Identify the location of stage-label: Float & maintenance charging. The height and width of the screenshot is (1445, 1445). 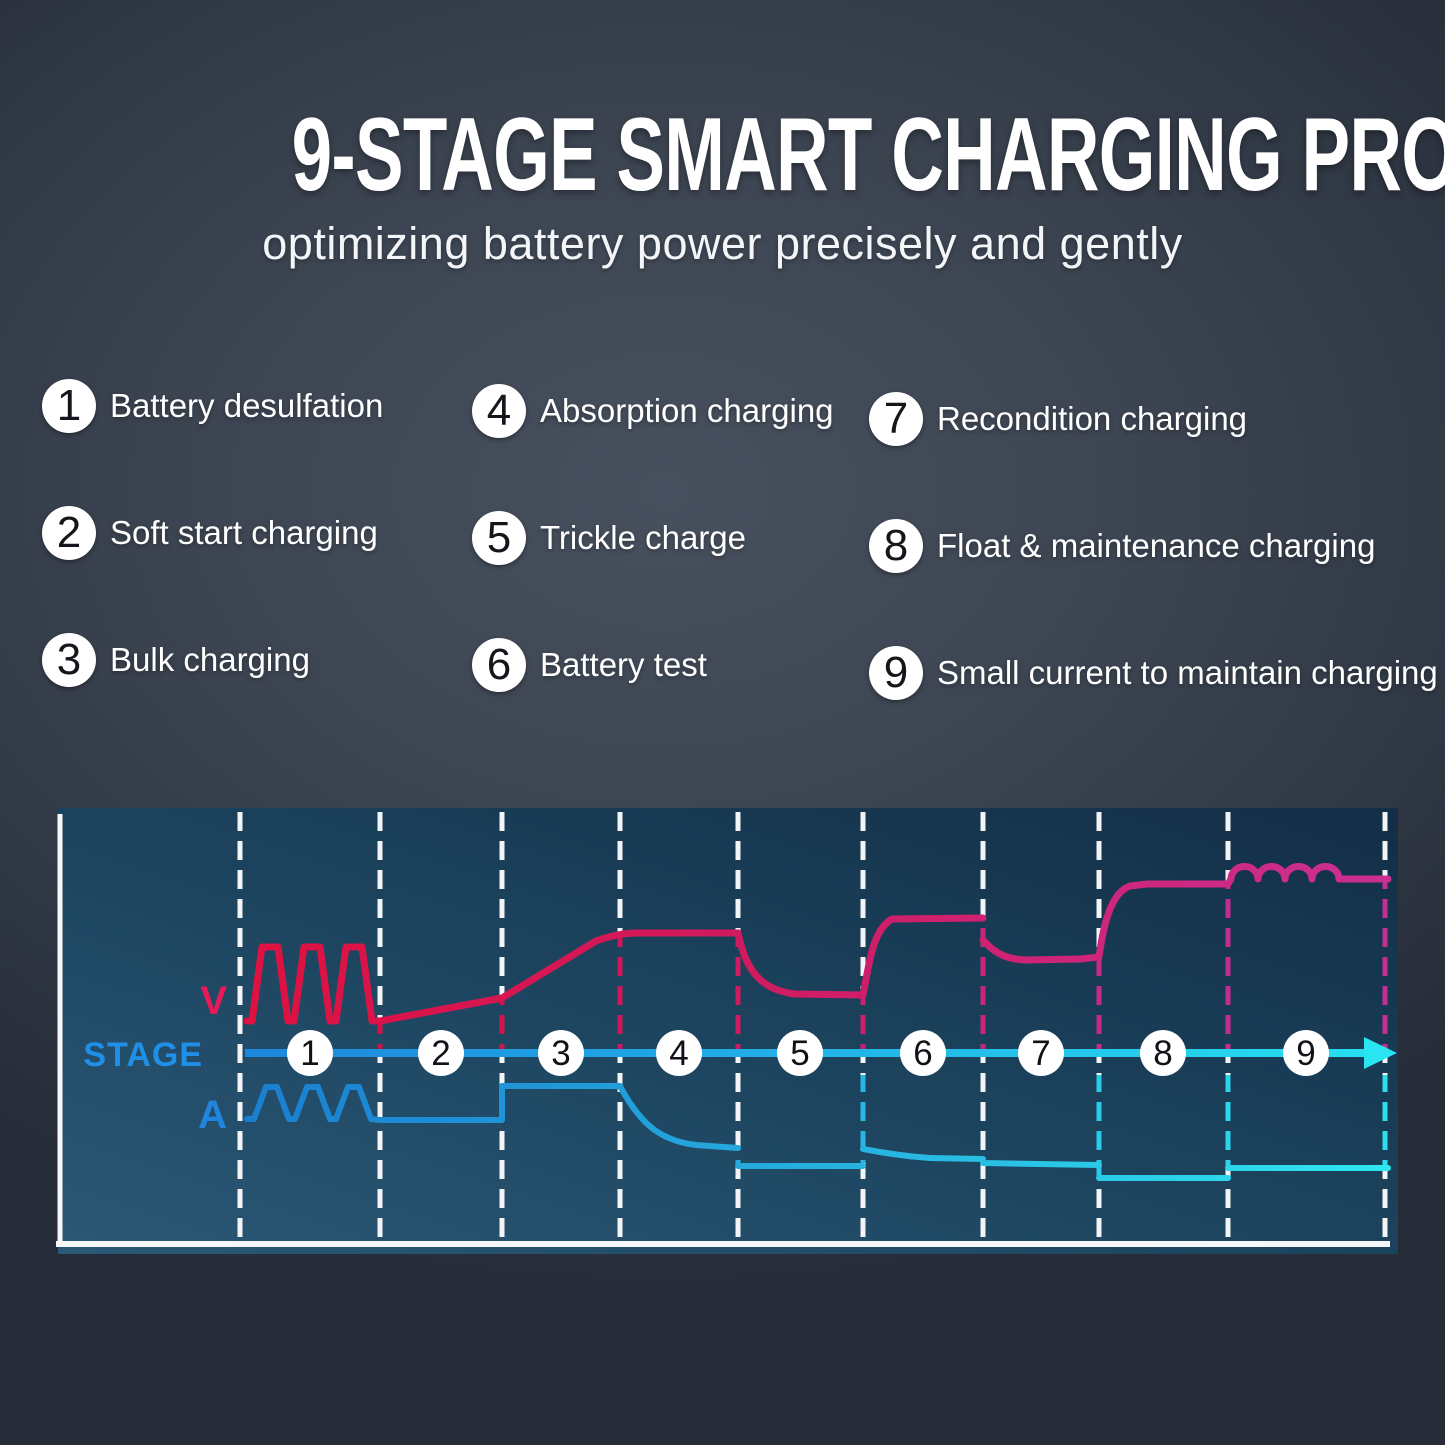
(1156, 545).